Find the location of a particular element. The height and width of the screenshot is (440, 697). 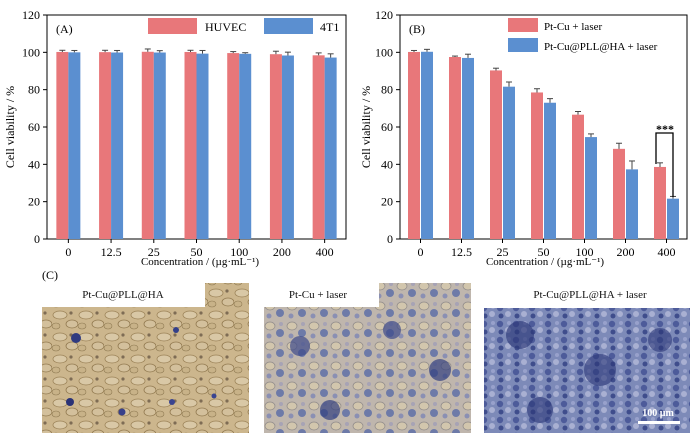

y-axis-title-a: Cell viability / % is located at coordinates (10, 127).